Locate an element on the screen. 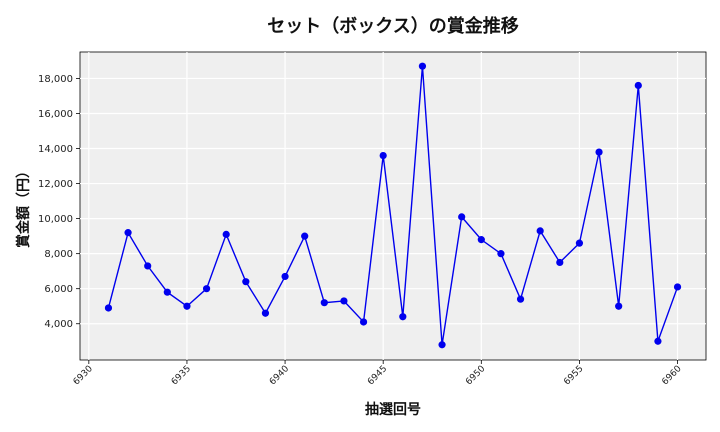  x-tick-label: 6940 is located at coordinates (279, 375).